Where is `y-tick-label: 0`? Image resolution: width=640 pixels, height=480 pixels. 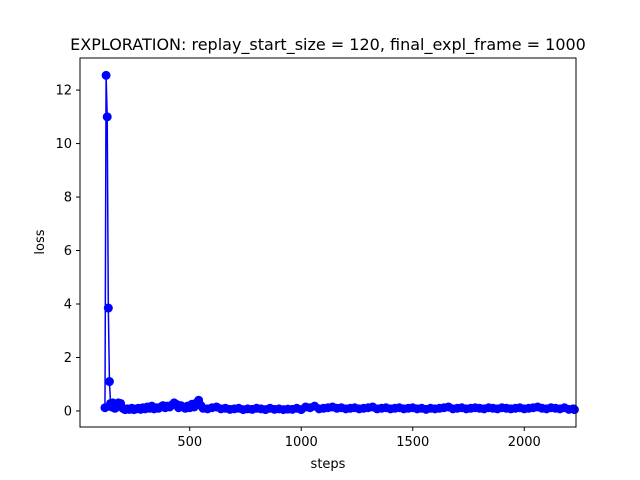 y-tick-label: 0 is located at coordinates (68, 411).